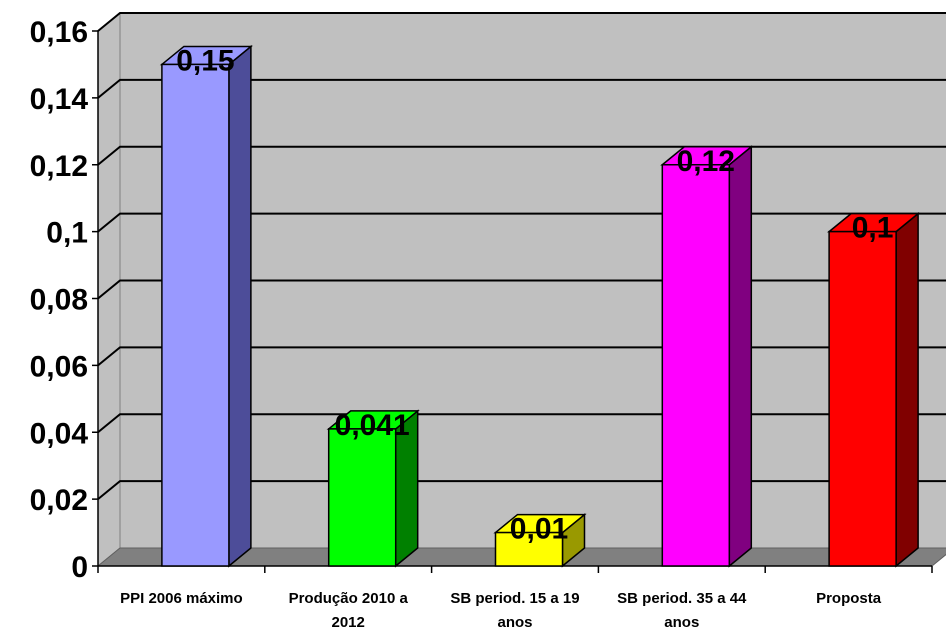 This screenshot has width=946, height=635. I want to click on x-tick-label: Produção 2010 a, so click(349, 598).